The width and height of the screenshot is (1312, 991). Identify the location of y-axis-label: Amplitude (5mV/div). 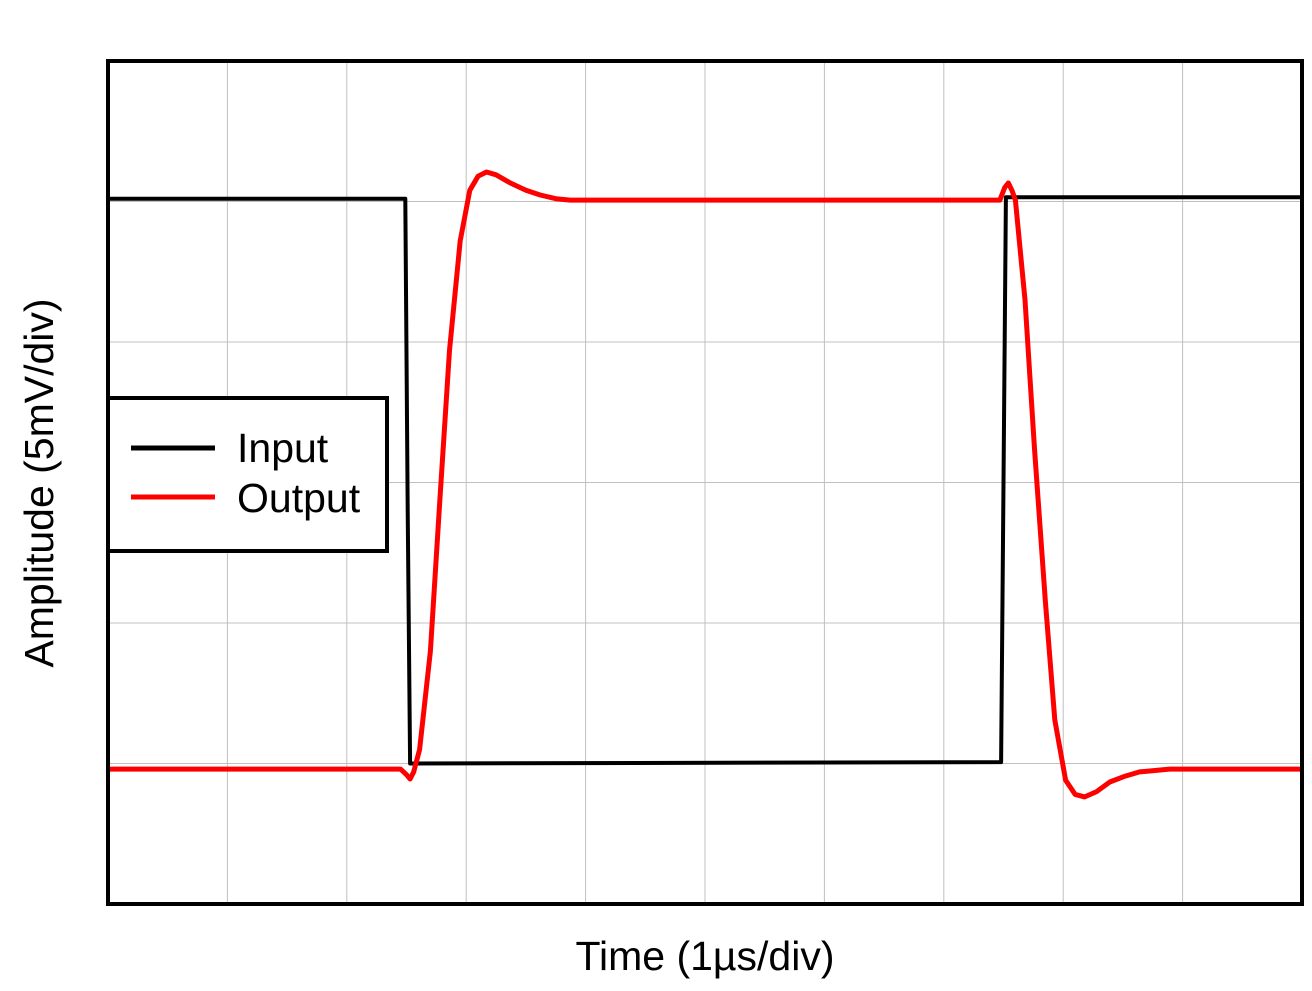
(39, 482).